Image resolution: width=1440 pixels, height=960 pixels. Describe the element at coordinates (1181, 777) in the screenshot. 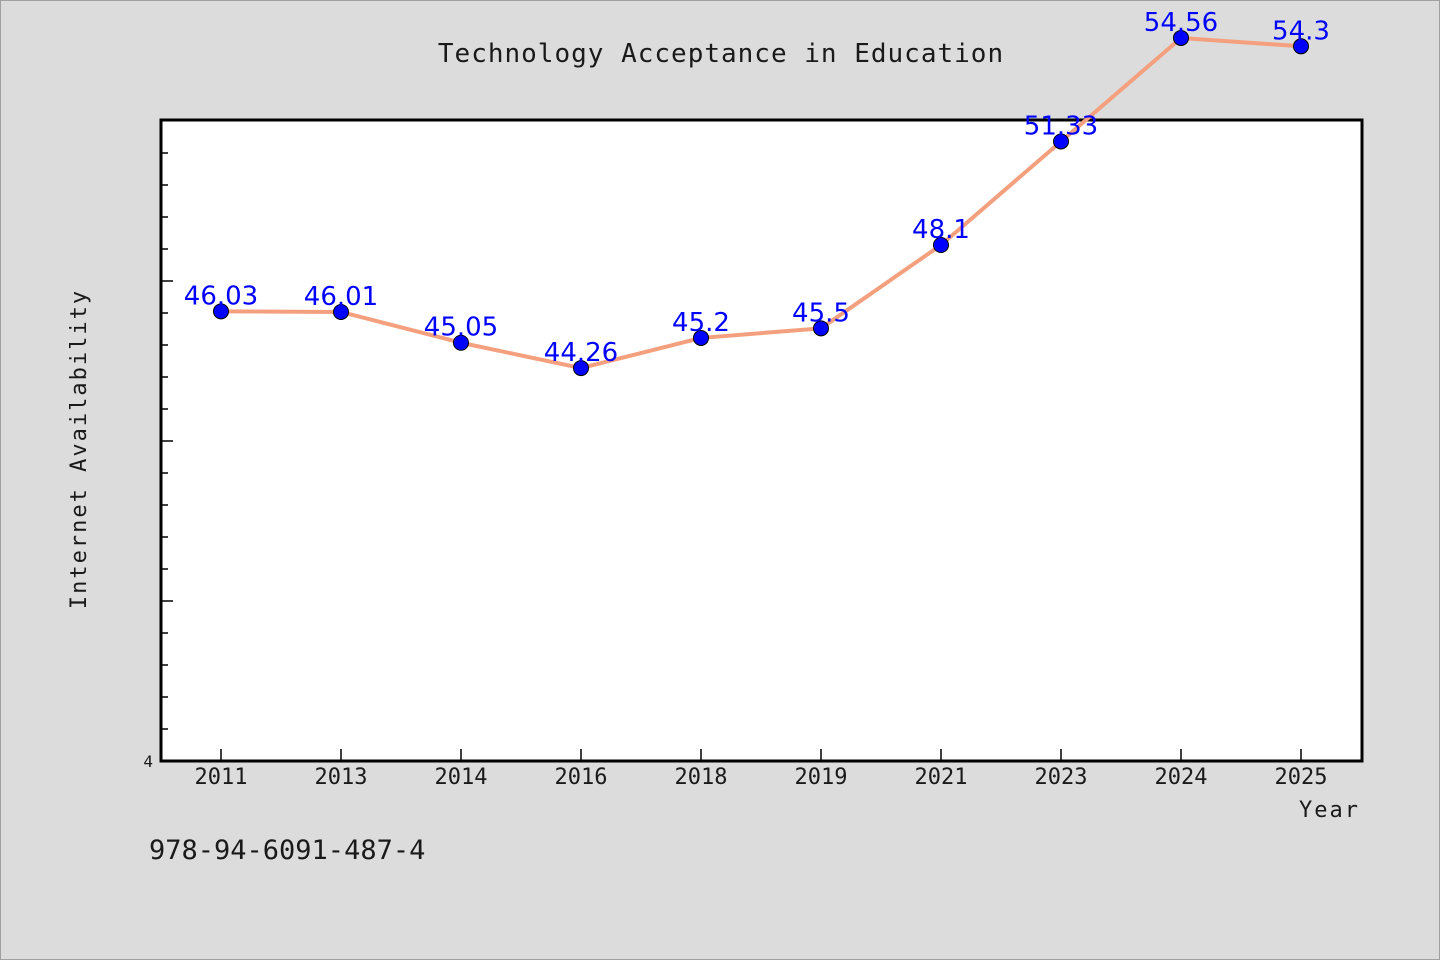

I see `x-tick-label-2024: 2024` at that location.